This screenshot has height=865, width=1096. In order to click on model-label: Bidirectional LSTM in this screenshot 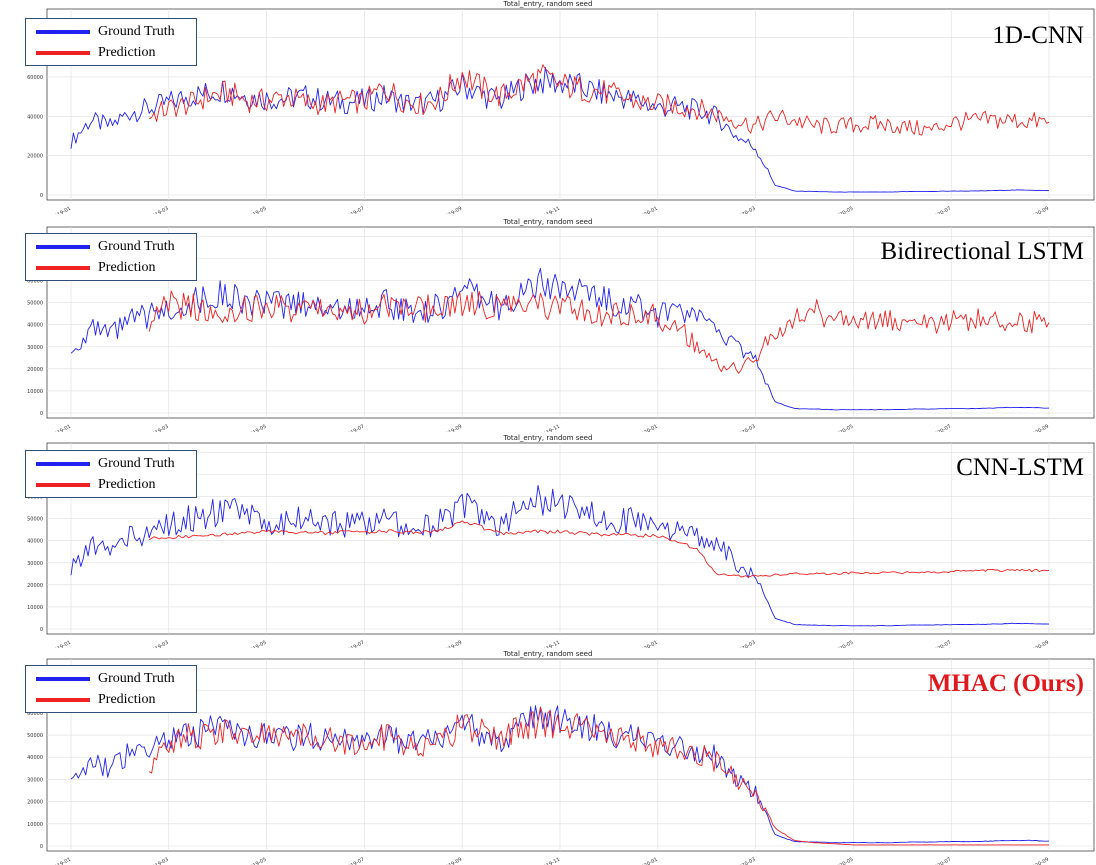, I will do `click(982, 251)`.